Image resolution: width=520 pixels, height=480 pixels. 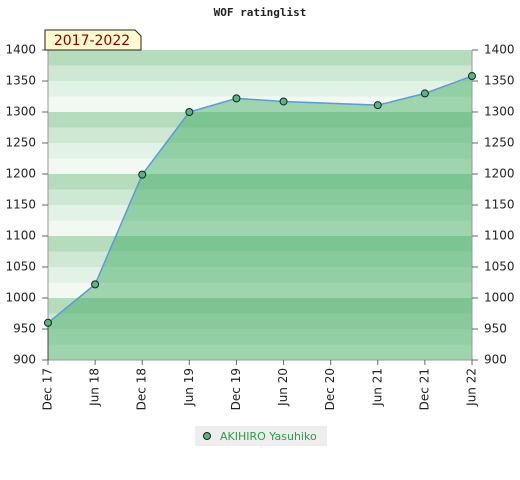 I want to click on y2-tick-label: 1300, so click(x=499, y=112).